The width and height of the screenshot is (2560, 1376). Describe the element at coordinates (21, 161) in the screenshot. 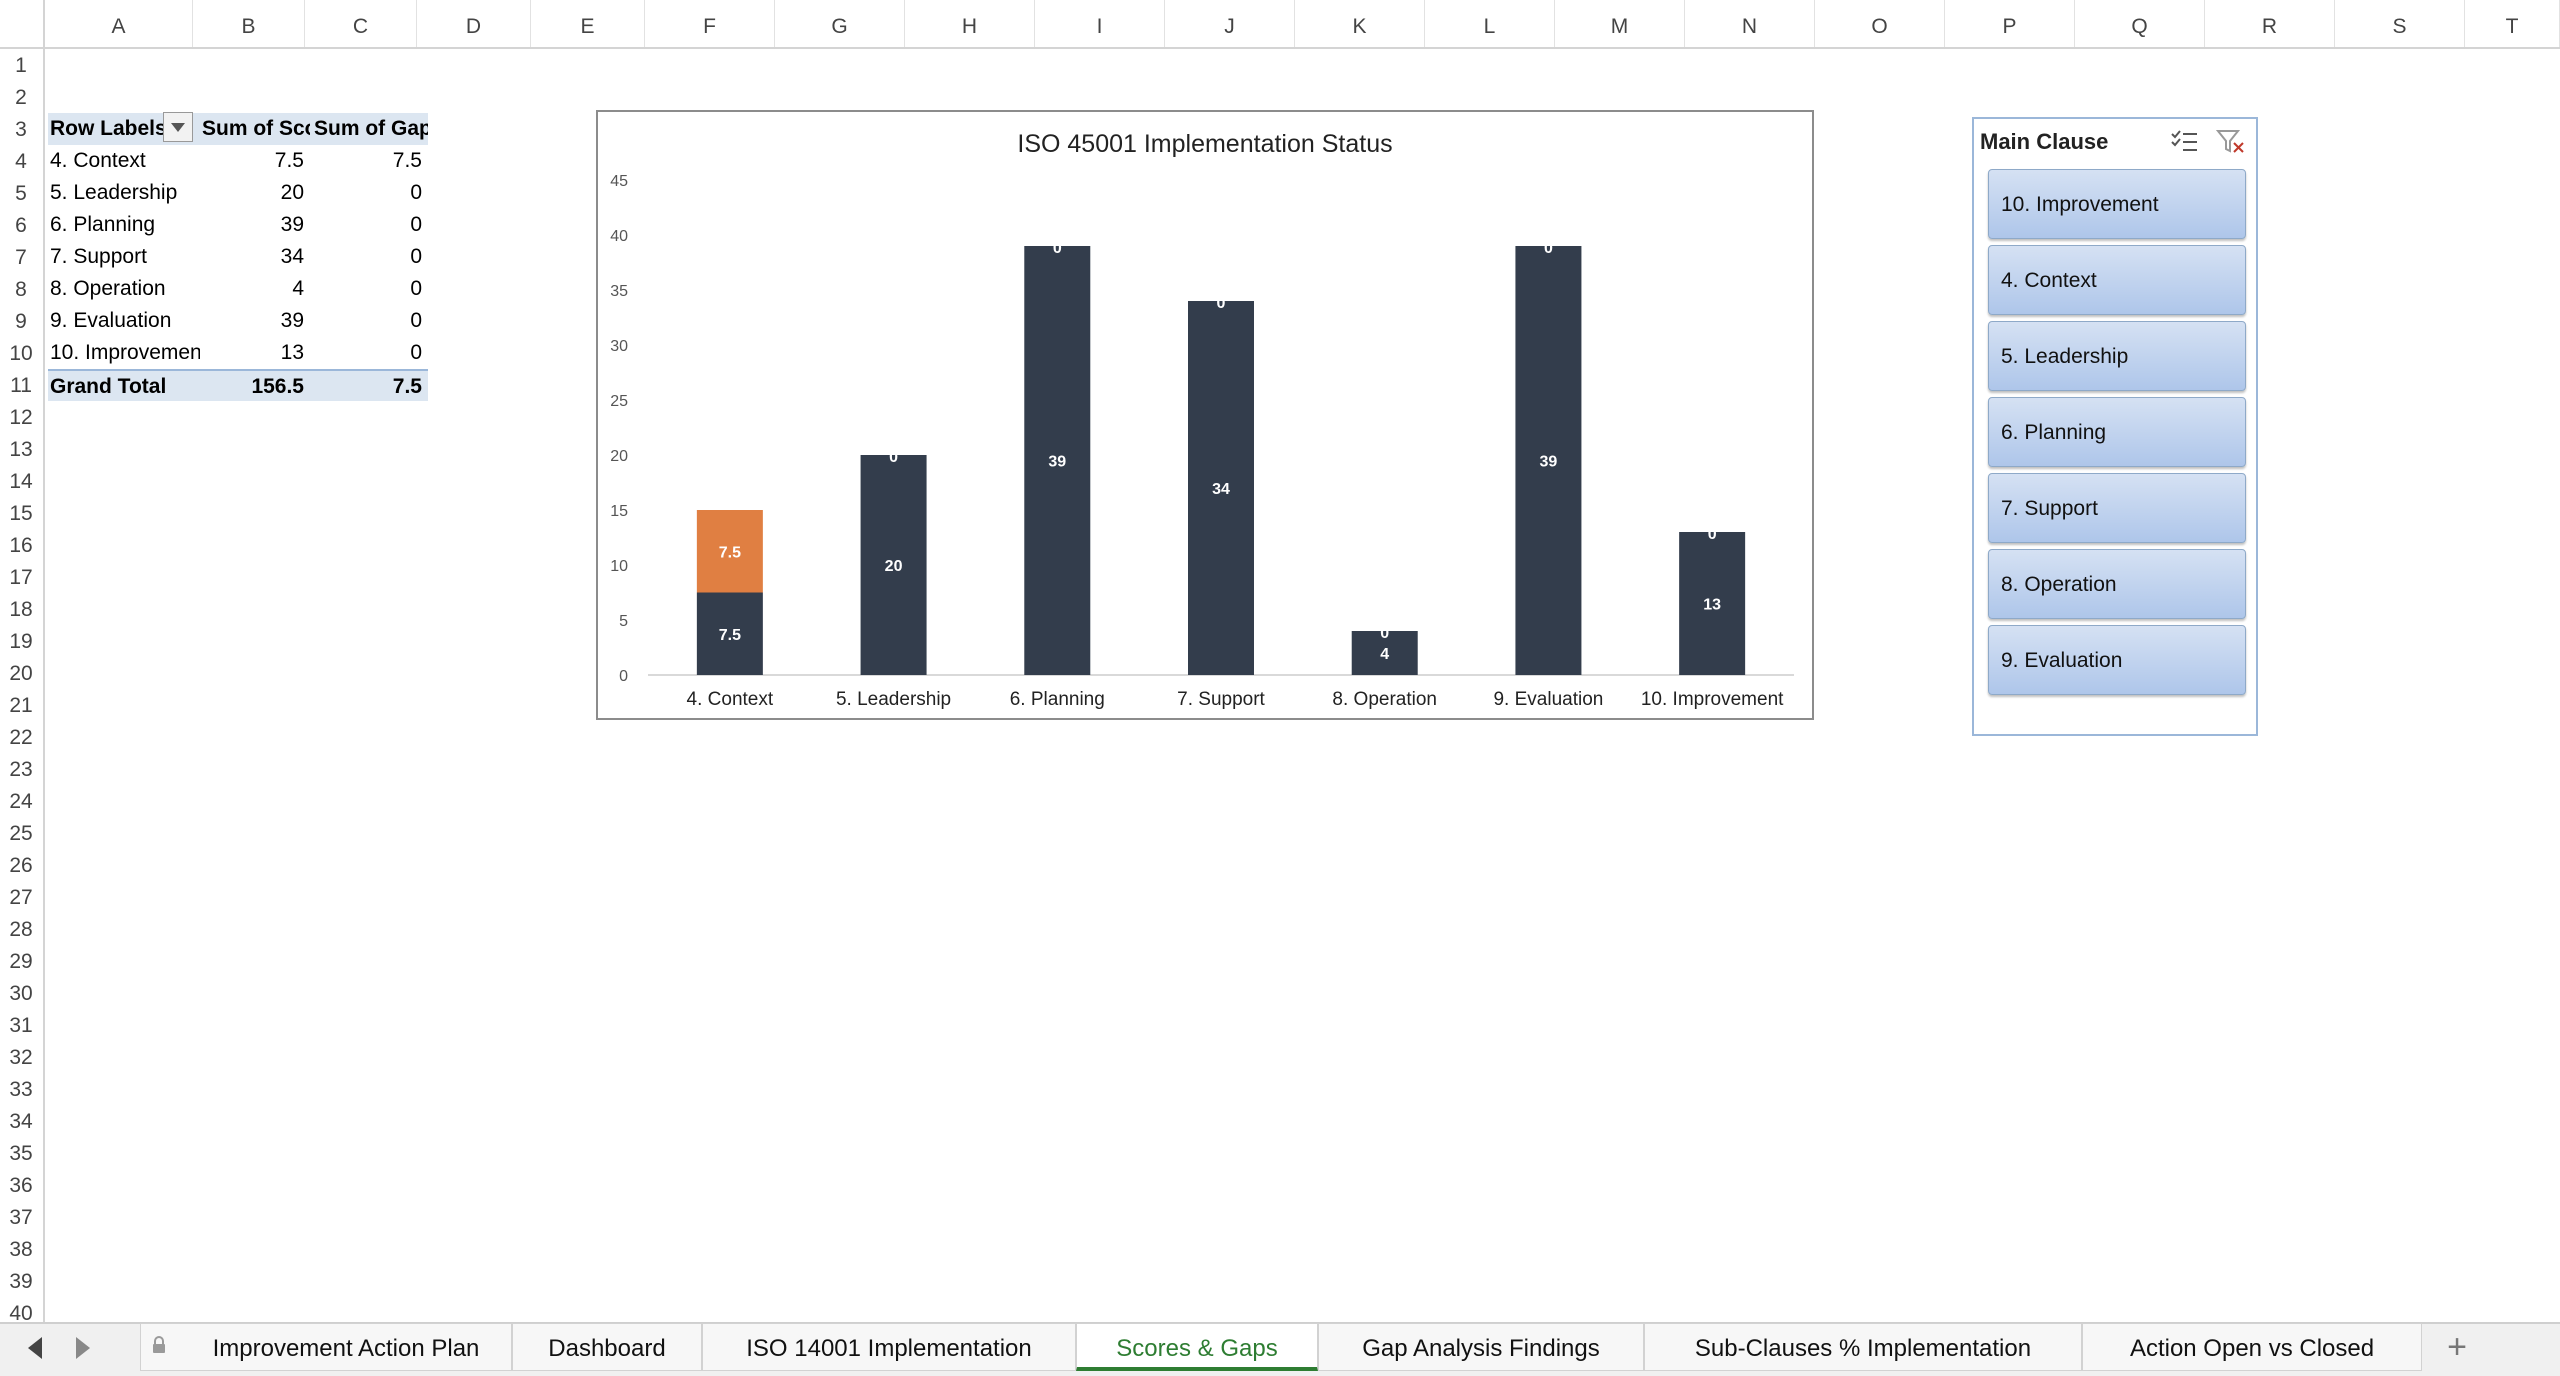

I see `row-header-4: 4` at that location.